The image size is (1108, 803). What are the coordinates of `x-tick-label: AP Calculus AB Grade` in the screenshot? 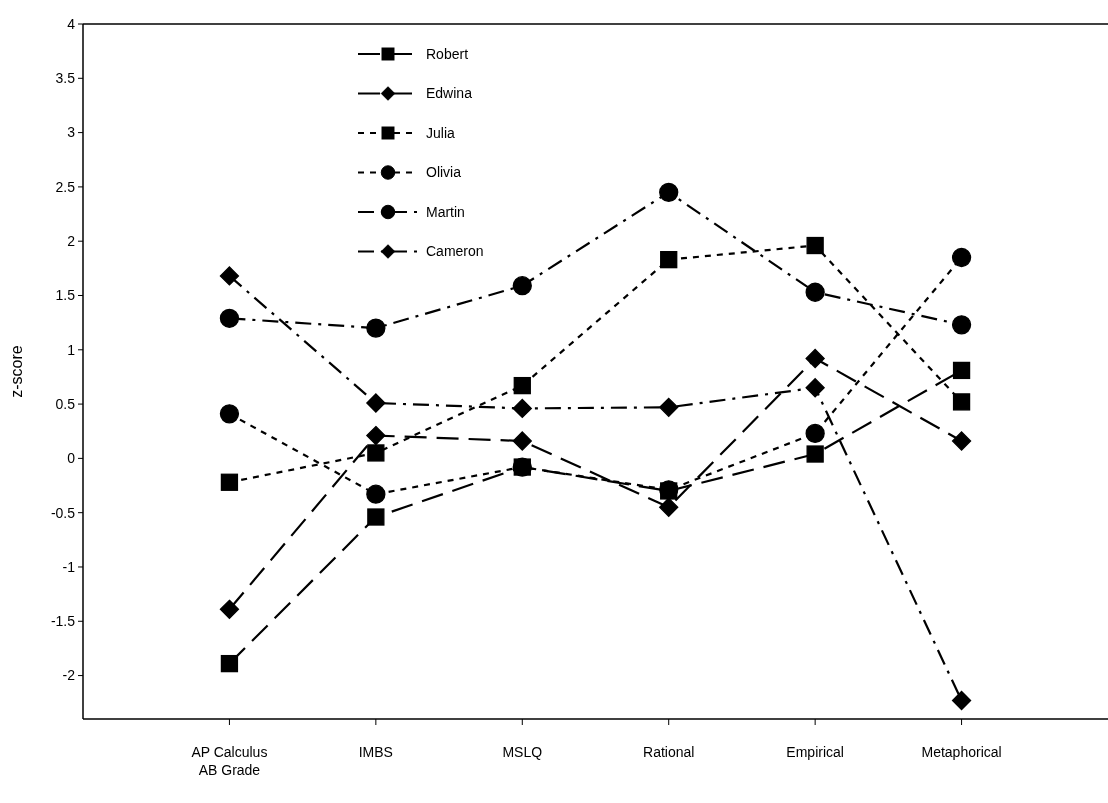 It's located at (229, 761).